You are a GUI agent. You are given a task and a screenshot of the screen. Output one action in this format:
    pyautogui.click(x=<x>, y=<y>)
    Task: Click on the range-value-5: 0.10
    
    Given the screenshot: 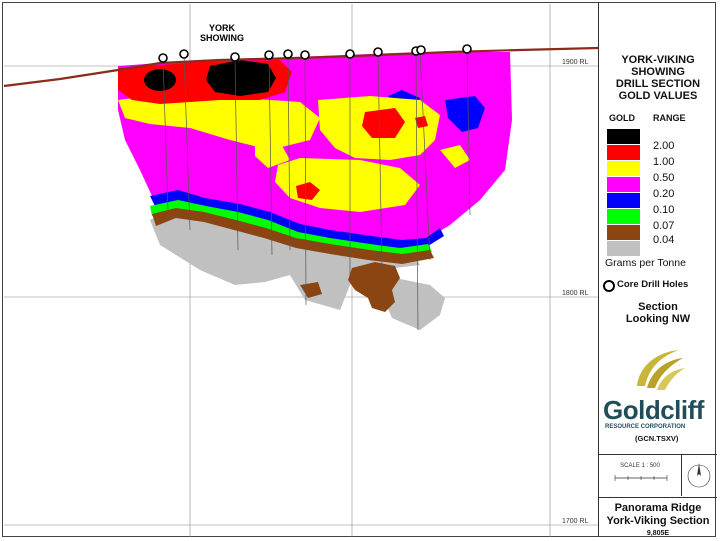 What is the action you would take?
    pyautogui.click(x=664, y=210)
    